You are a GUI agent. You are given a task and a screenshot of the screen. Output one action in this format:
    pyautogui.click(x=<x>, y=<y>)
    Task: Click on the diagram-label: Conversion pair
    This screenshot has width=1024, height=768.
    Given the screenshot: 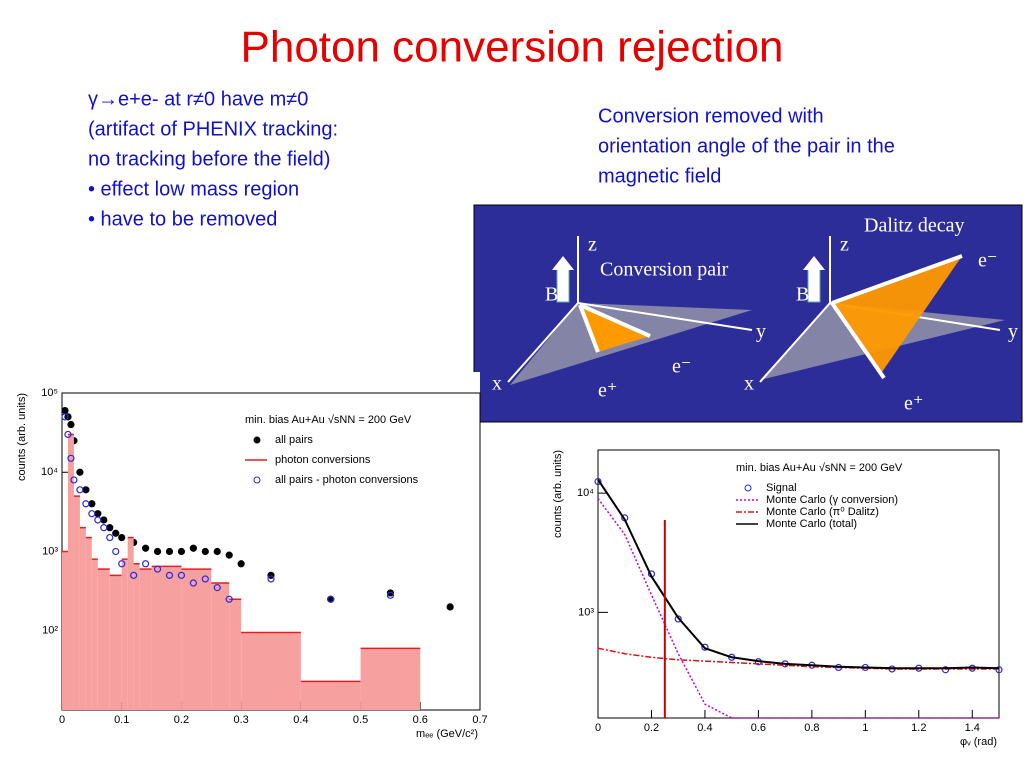 What is the action you would take?
    pyautogui.click(x=664, y=270)
    